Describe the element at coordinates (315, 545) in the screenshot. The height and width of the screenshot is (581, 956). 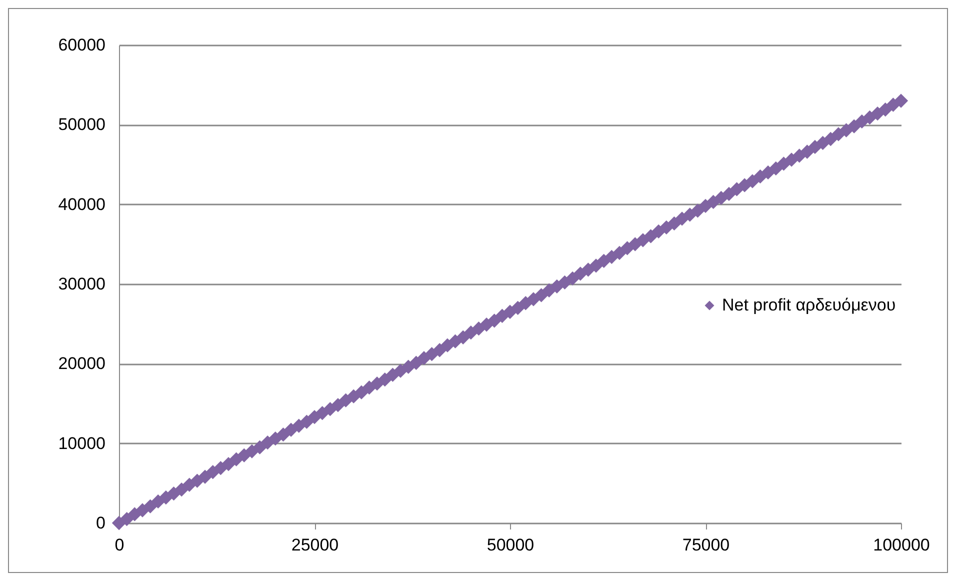
I see `x-tick-label: 25000` at that location.